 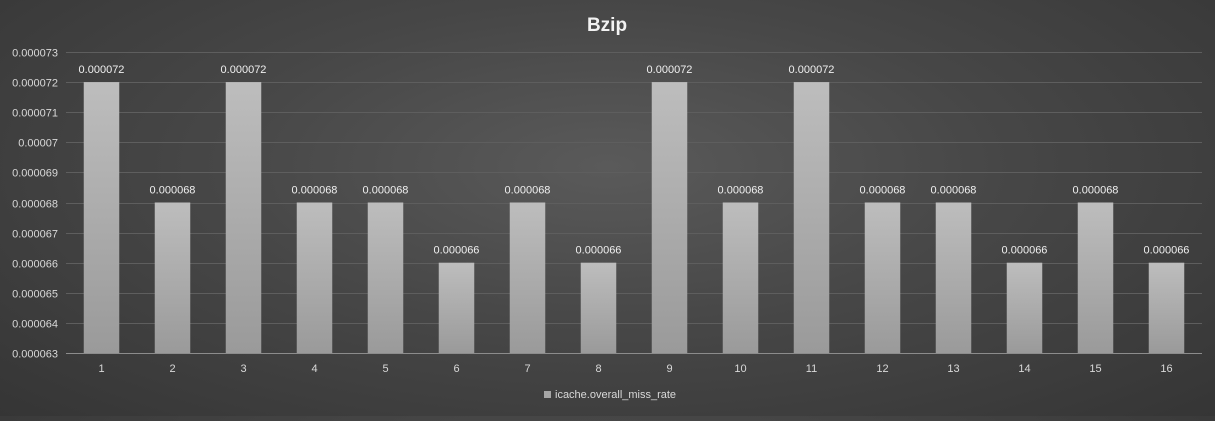 What do you see at coordinates (615, 395) in the screenshot?
I see `legend-label: icache.overall_miss_rate` at bounding box center [615, 395].